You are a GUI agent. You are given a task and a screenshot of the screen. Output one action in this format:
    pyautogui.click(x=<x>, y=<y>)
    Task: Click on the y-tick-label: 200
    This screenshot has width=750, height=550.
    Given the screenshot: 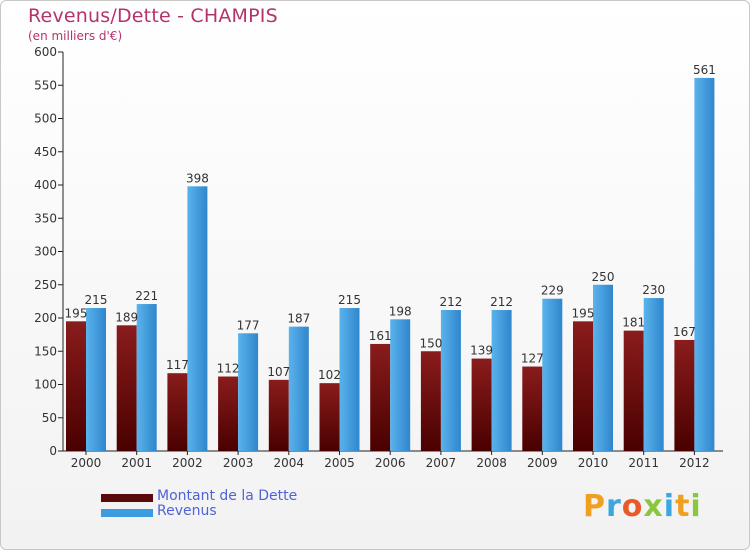 What is the action you would take?
    pyautogui.click(x=45, y=318)
    